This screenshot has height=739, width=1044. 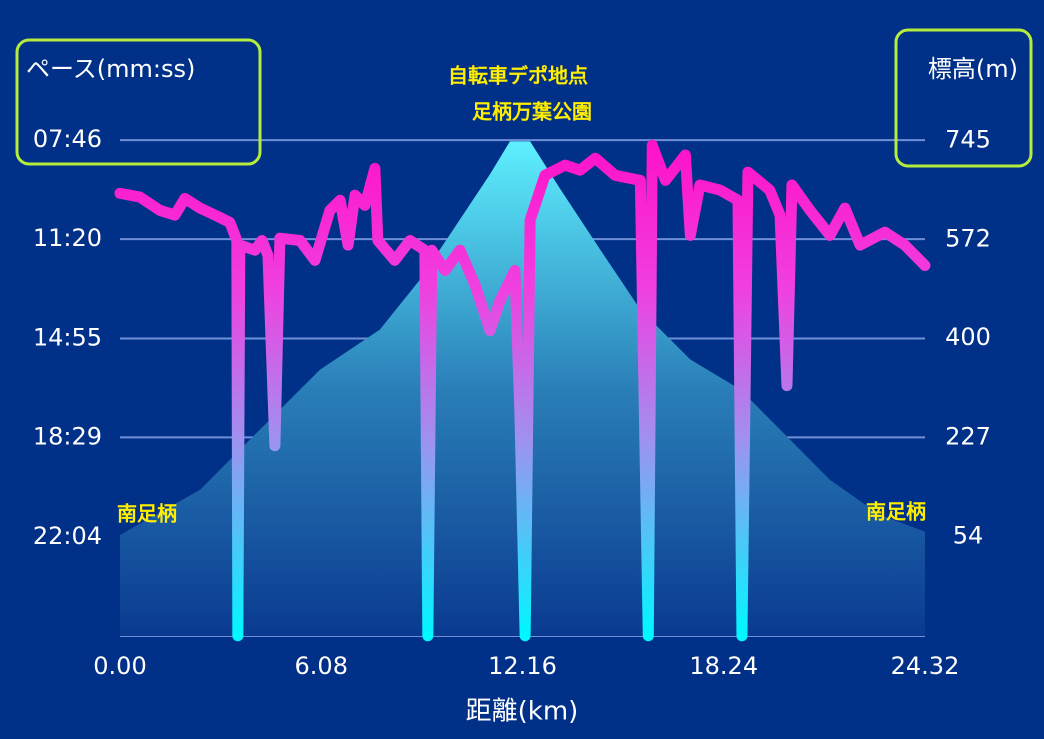 I want to click on annotation: 自転車デポ地点, so click(x=518, y=76).